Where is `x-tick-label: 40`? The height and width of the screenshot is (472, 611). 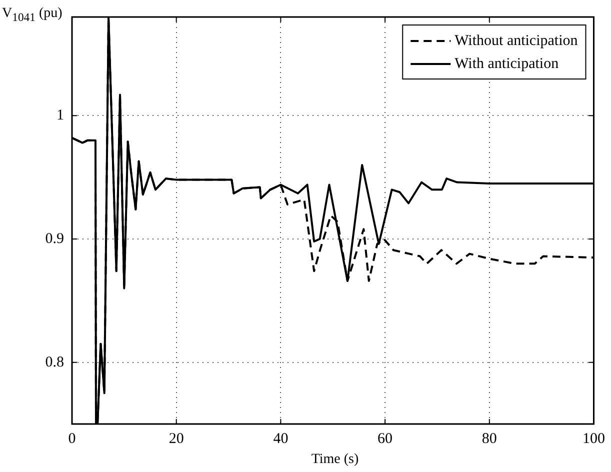
x-tick-label: 40 is located at coordinates (280, 438).